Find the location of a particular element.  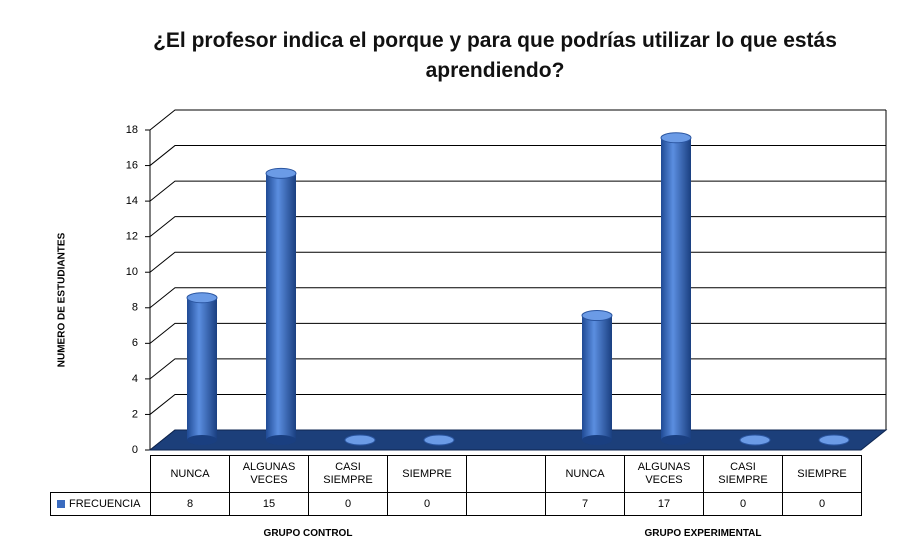

value-cell: 15 is located at coordinates (269, 504).